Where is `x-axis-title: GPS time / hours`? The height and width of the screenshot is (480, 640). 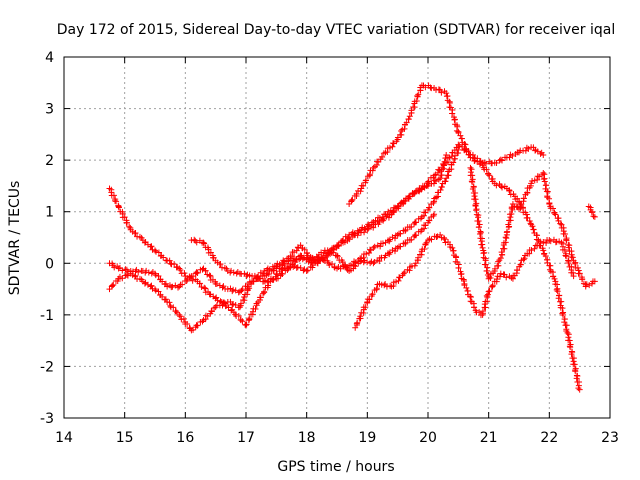 x-axis-title: GPS time / hours is located at coordinates (335, 467).